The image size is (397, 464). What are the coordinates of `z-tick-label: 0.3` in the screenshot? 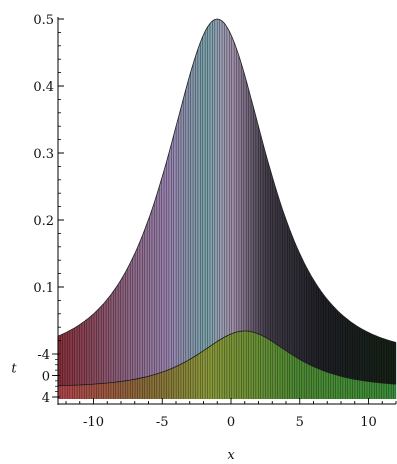 It's located at (43, 154).